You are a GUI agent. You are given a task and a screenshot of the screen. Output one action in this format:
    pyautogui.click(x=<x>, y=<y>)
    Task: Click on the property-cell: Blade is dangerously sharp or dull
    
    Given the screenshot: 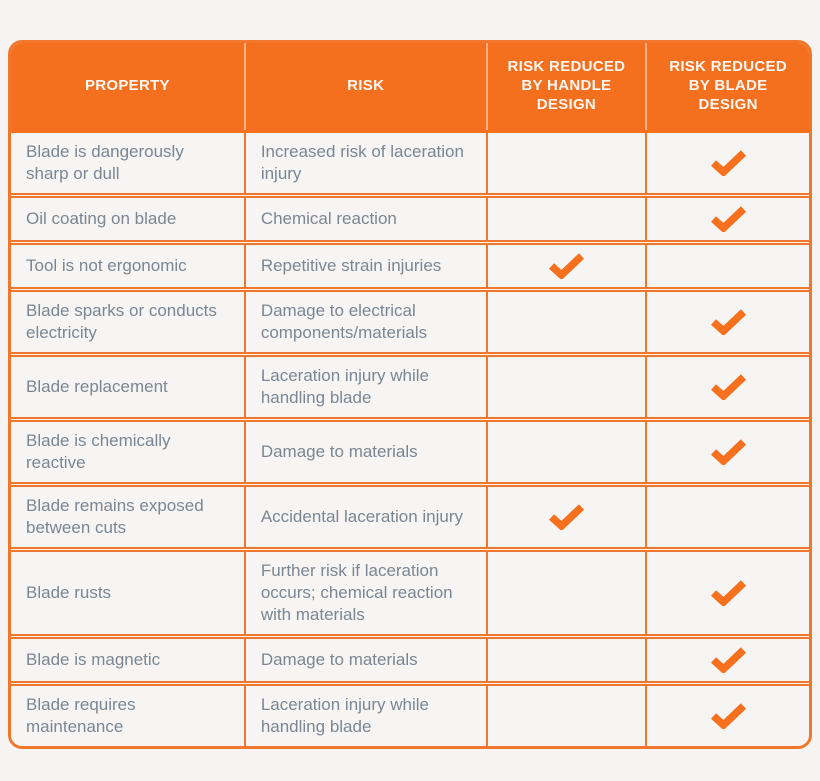 What is the action you would take?
    pyautogui.click(x=128, y=162)
    